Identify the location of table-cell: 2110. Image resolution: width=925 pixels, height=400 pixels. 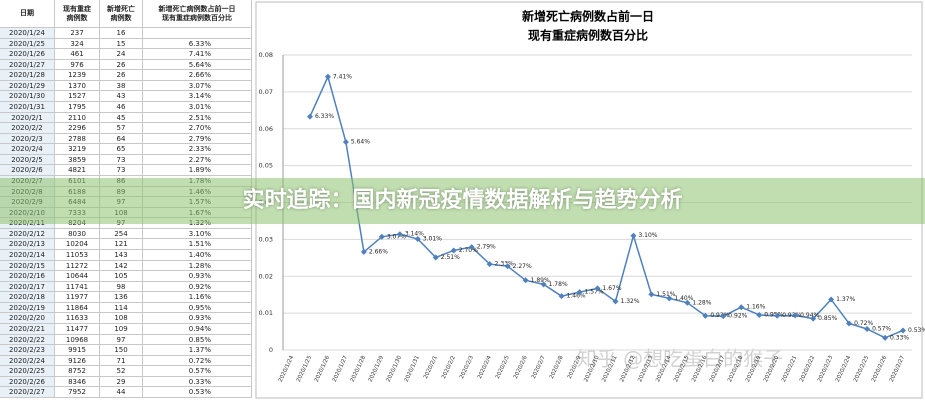
(77, 118).